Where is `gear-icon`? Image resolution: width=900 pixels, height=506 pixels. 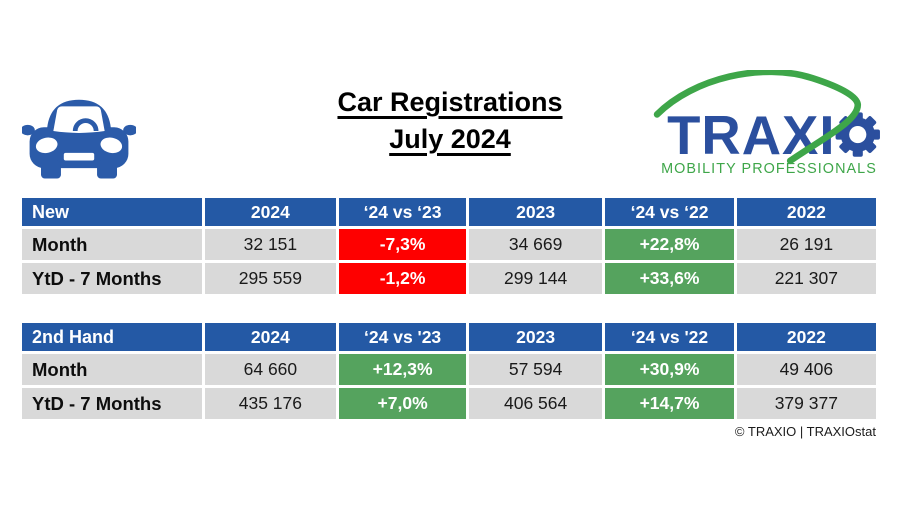 gear-icon is located at coordinates (857, 134).